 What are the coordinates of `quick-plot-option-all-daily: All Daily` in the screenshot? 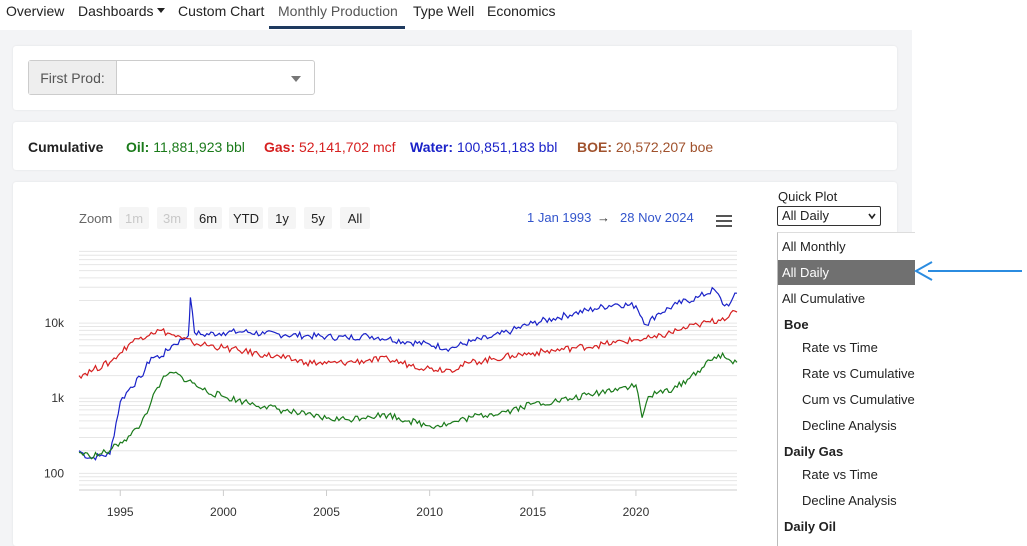 It's located at (846, 272).